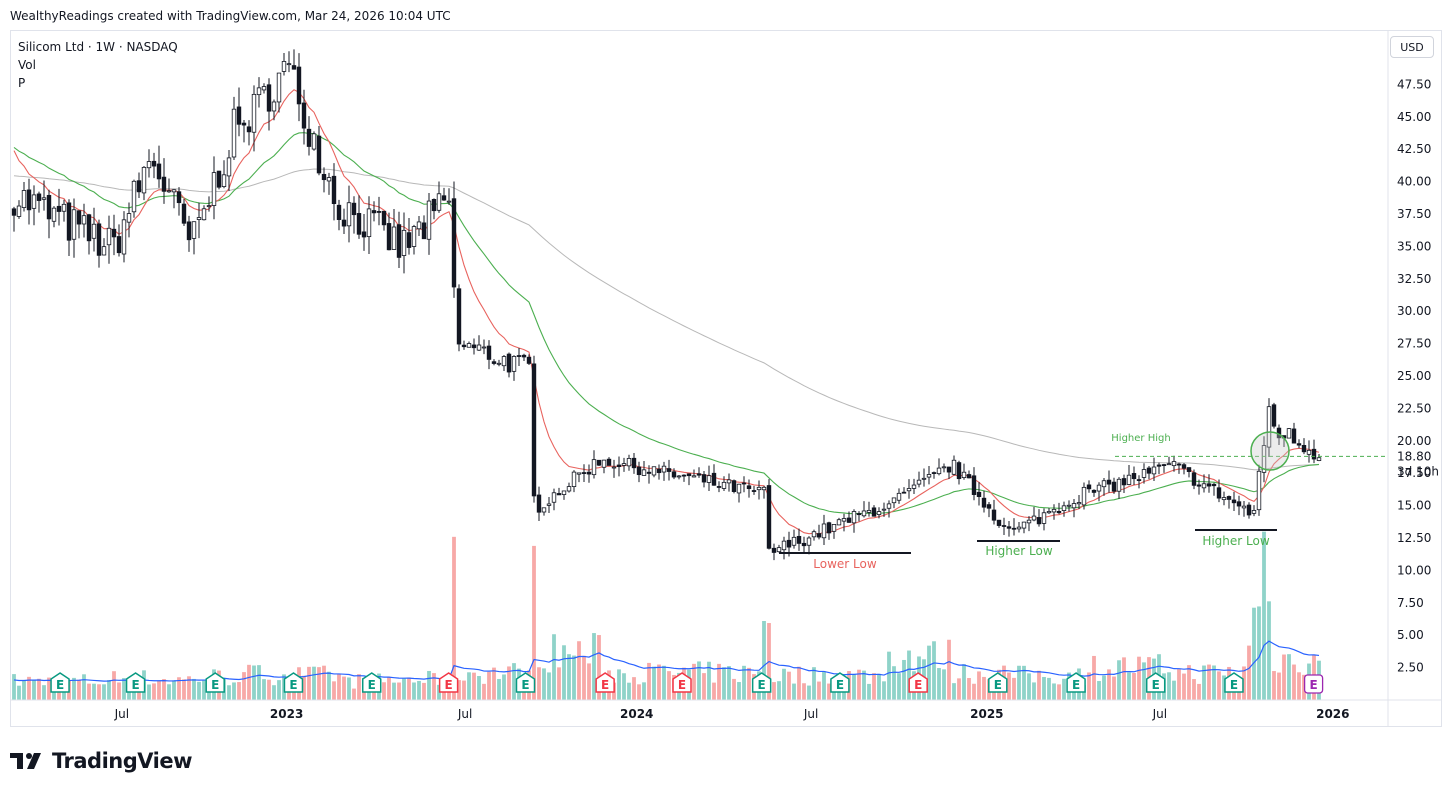 Image resolution: width=1456 pixels, height=792 pixels. Describe the element at coordinates (27, 65) in the screenshot. I see `volume-indicator-label: Vol` at that location.